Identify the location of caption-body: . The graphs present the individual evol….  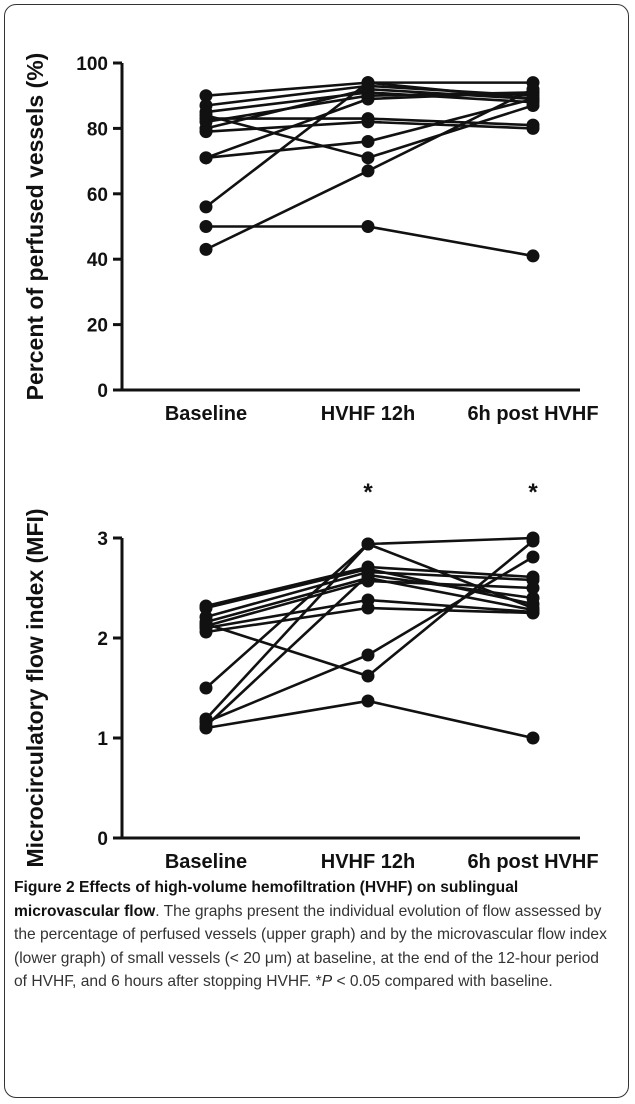
(310, 946).